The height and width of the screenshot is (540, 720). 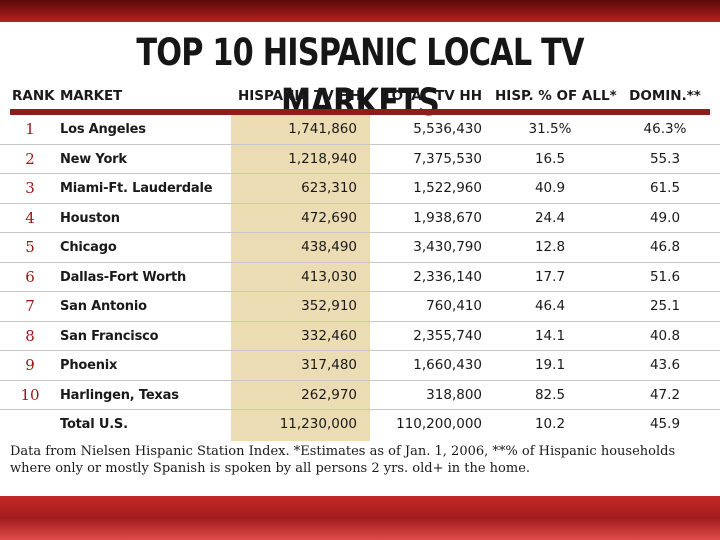 What do you see at coordinates (322, 129) in the screenshot?
I see `hispanic-tv-hh-cell: 1,741,860` at bounding box center [322, 129].